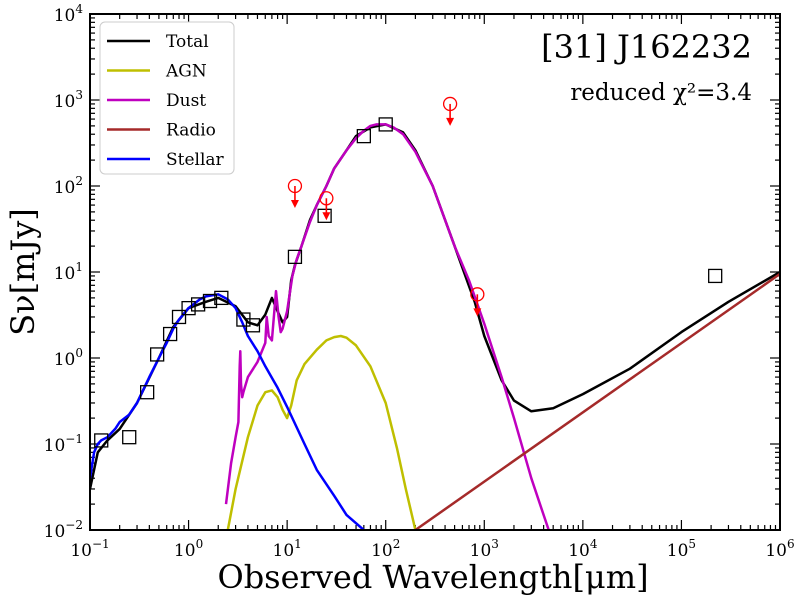 The height and width of the screenshot is (600, 800). I want to click on upper-limits, so click(386, 206).